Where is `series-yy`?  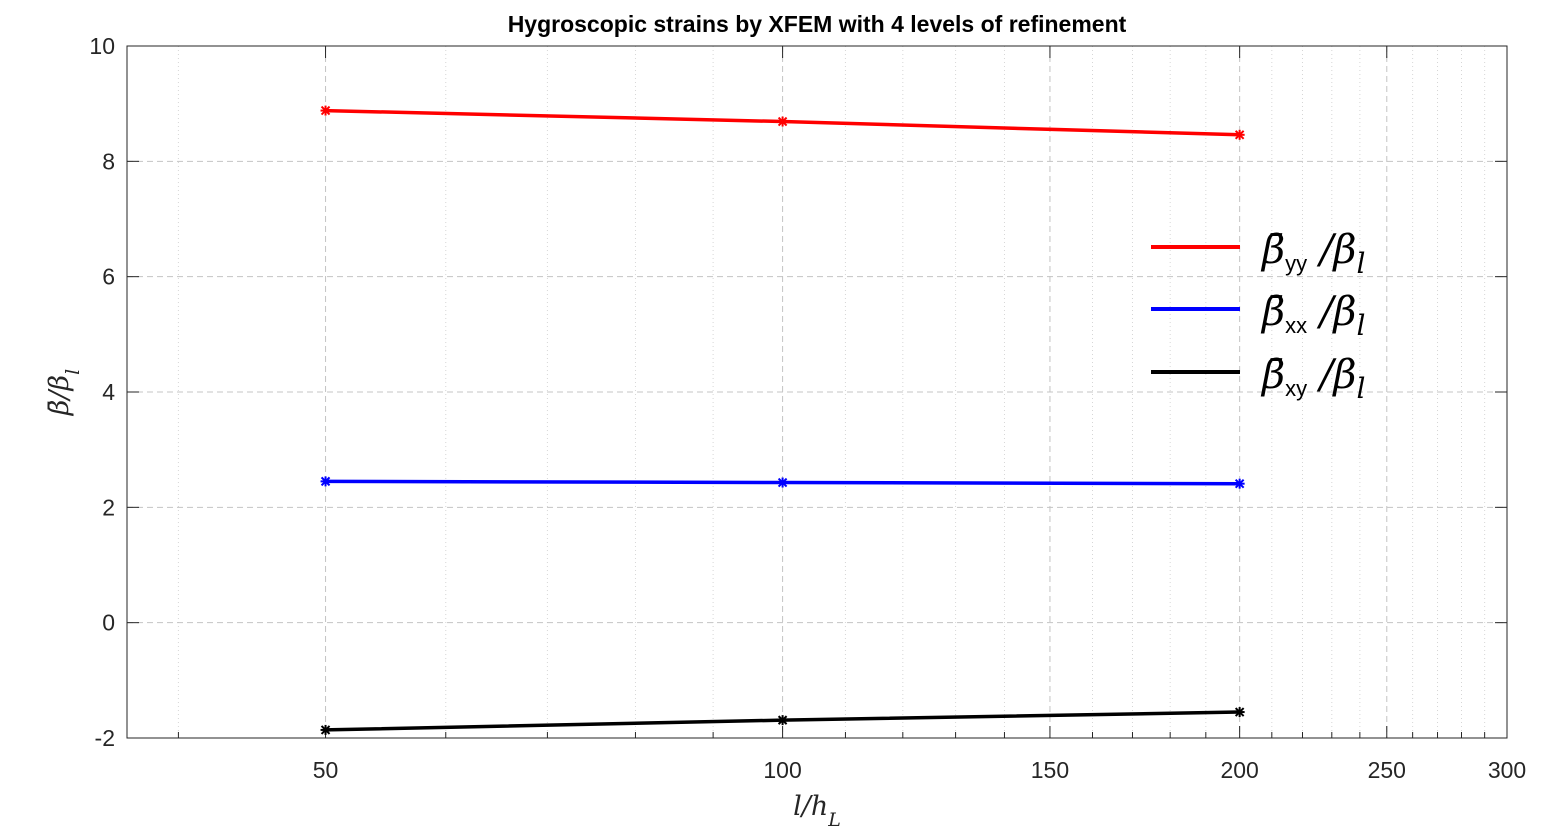
series-yy is located at coordinates (782, 122).